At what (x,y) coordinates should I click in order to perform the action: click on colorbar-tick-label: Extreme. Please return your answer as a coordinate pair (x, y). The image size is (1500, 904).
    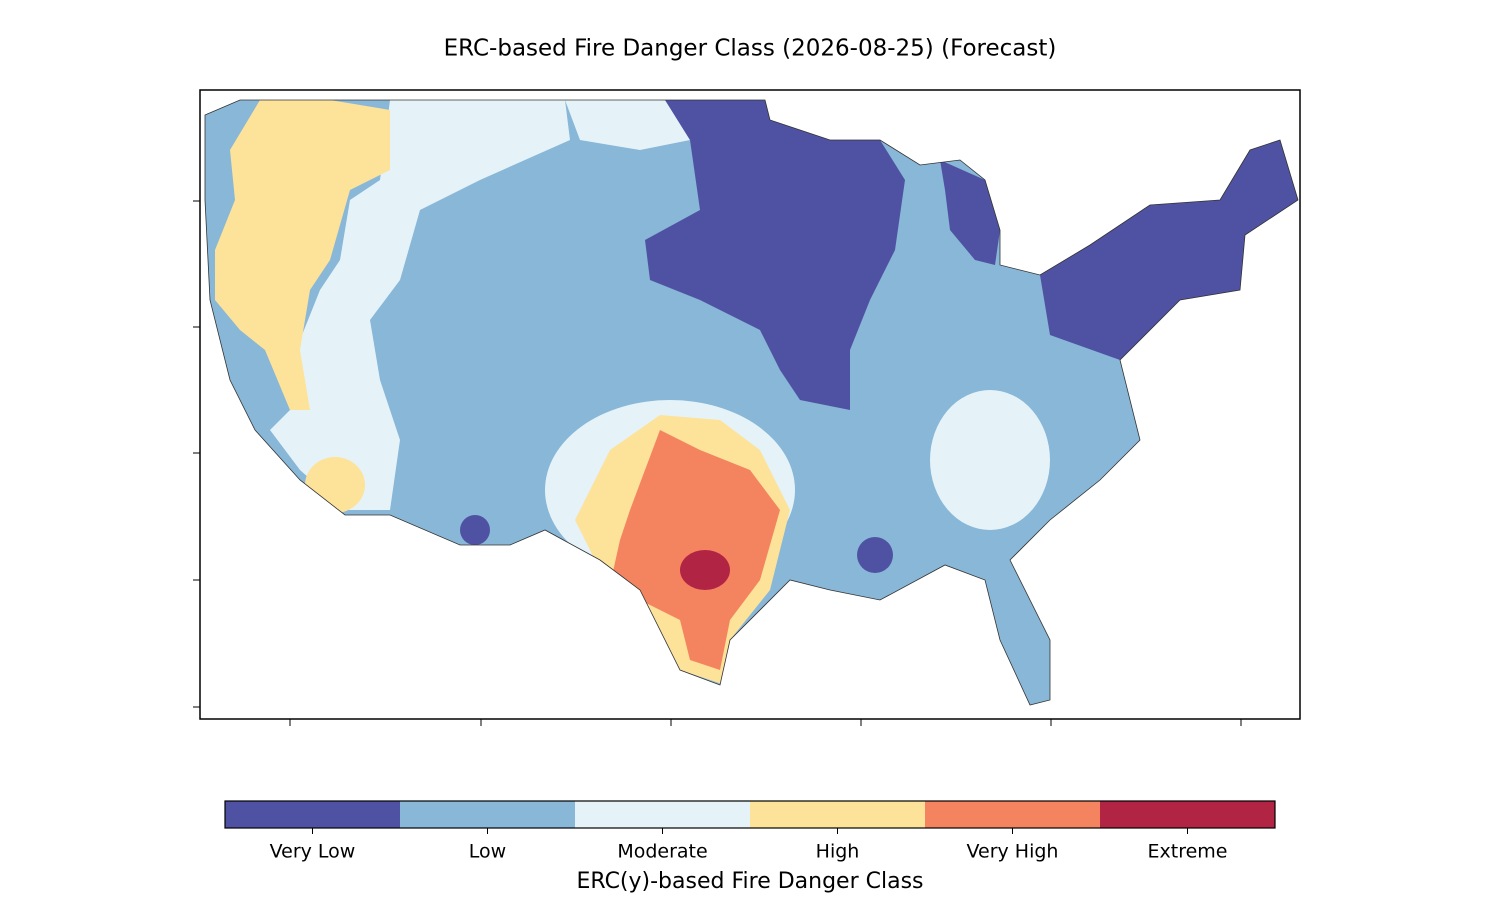
    Looking at the image, I should click on (1188, 852).